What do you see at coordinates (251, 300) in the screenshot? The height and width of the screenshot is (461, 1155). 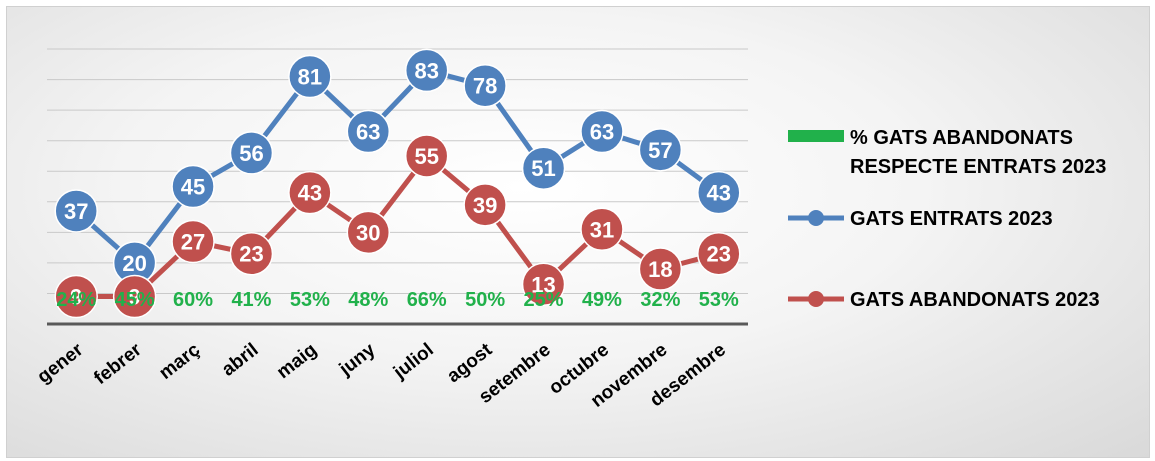 I see `percent-label: 41%` at bounding box center [251, 300].